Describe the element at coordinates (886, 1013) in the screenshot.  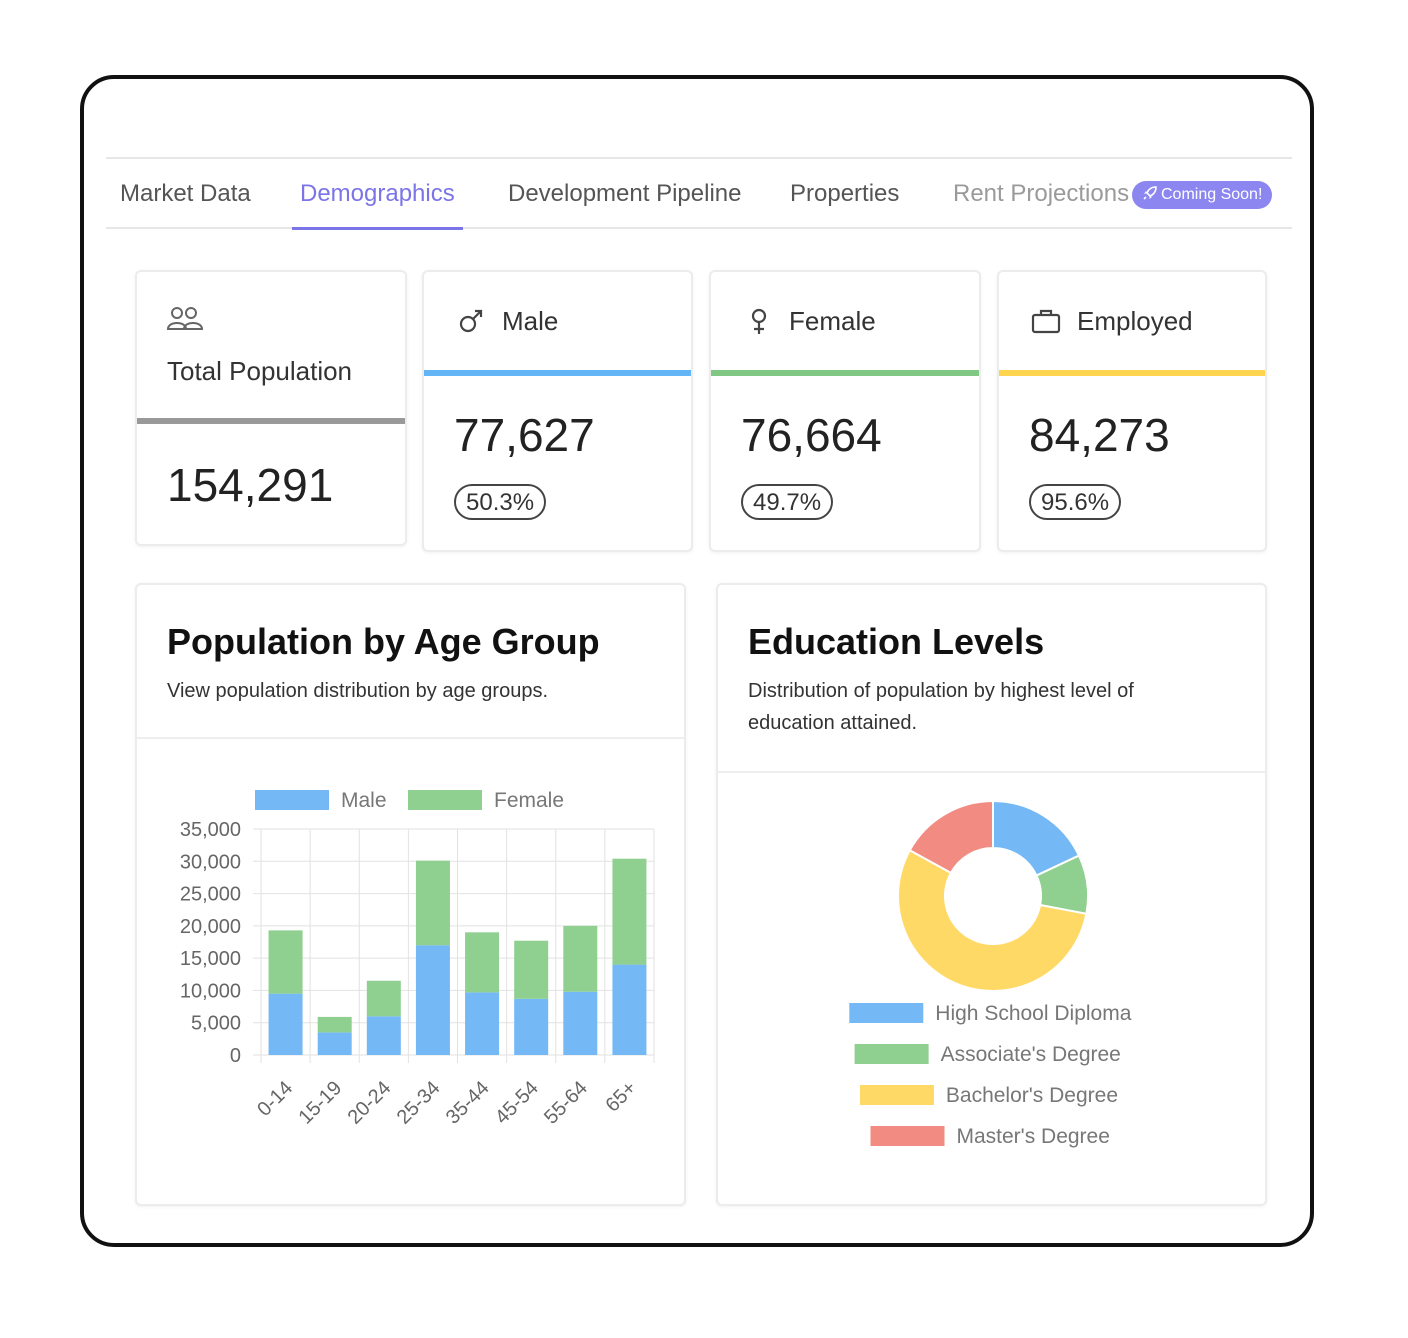
I see `legend-swatch-high-school-diploma` at that location.